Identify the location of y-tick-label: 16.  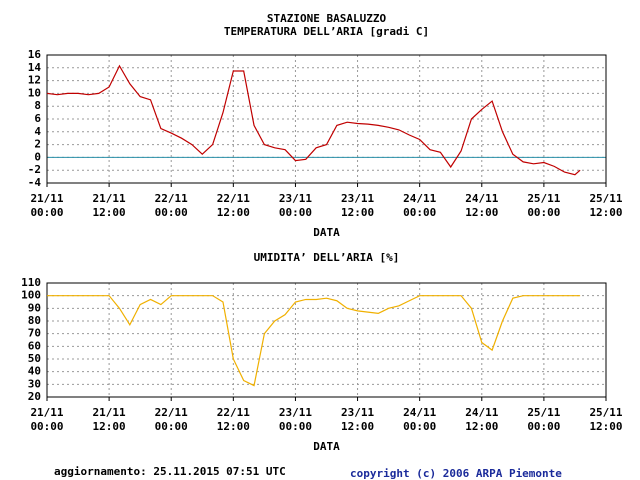
(35, 54).